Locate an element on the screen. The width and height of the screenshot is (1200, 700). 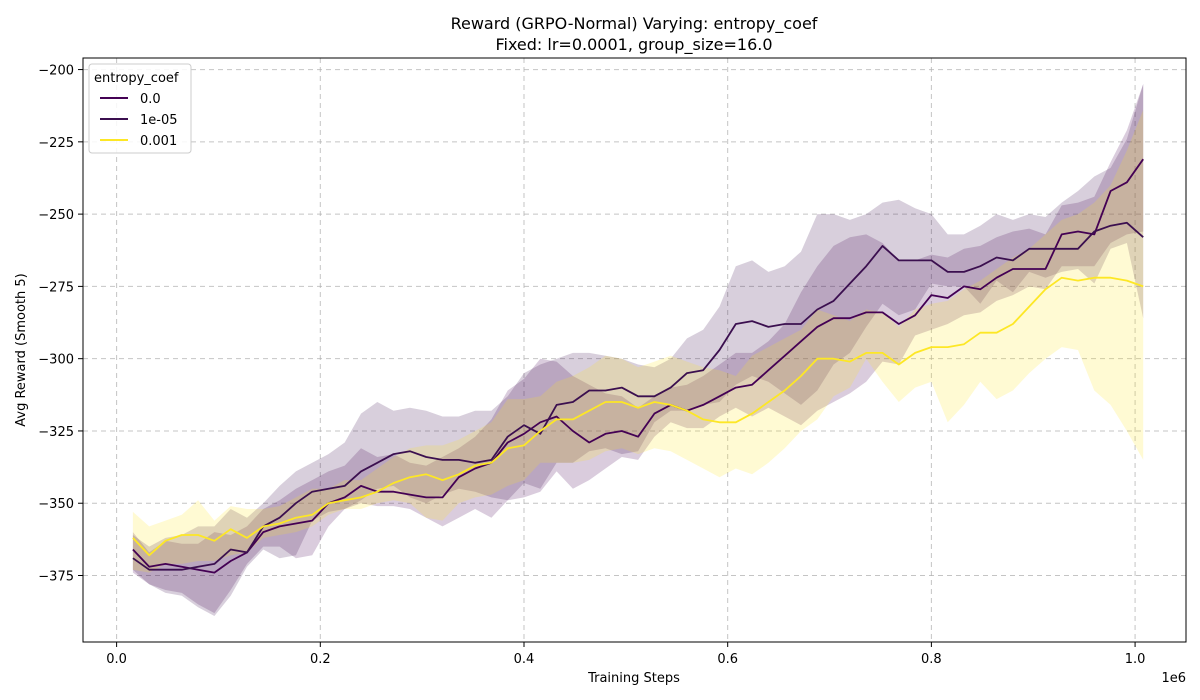
legend-entry-2: 0.001 is located at coordinates (158, 141).